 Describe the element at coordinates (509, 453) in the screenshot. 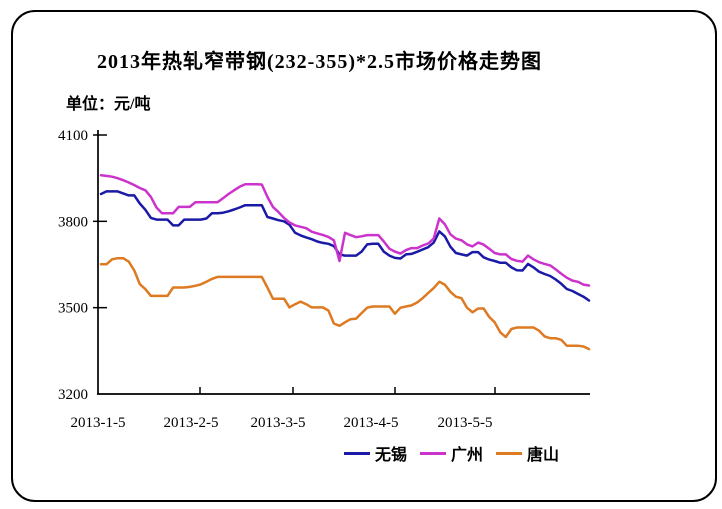

I see `legend-line-tangshan-icon` at that location.